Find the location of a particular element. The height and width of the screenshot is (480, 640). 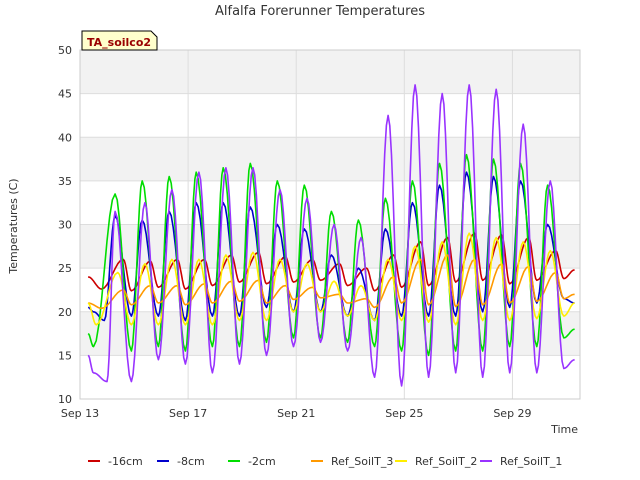

y-axis-ticks: 10 15 20 25 30 35 40 45 50 is located at coordinates (65, 225).